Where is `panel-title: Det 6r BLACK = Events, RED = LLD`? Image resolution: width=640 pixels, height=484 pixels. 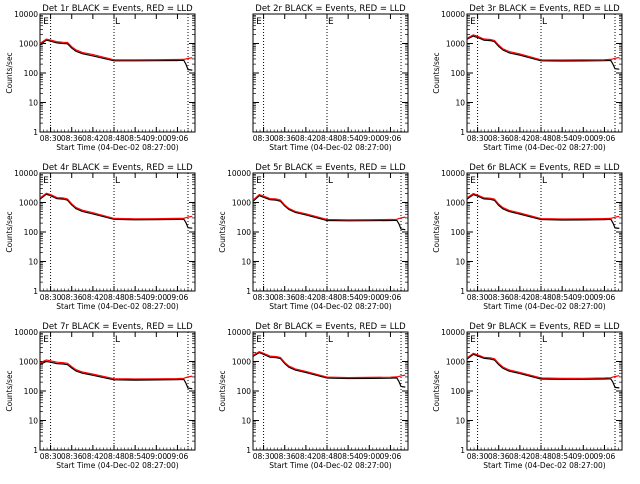 panel-title: Det 6r BLACK = Events, RED = LLD is located at coordinates (544, 168).